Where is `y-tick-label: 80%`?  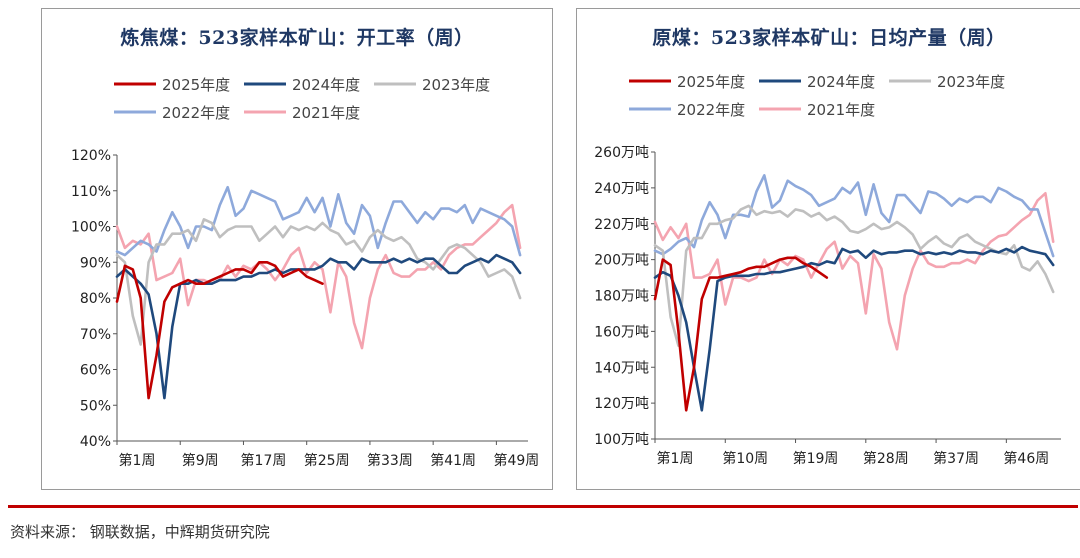 y-tick-label: 80% is located at coordinates (95, 299).